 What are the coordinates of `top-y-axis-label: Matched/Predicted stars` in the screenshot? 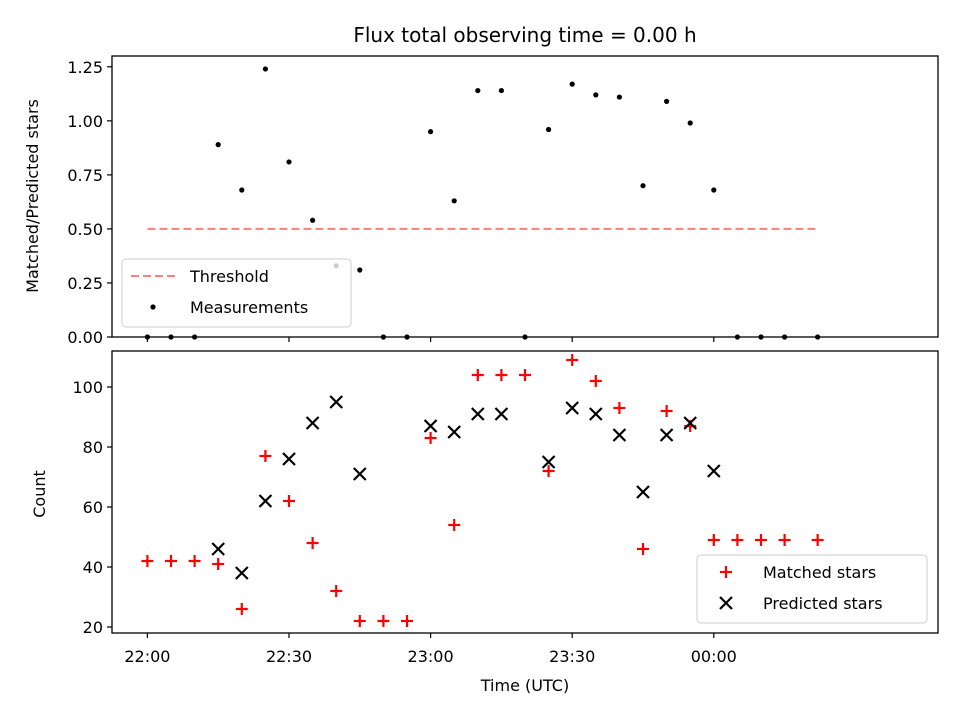 It's located at (32, 196).